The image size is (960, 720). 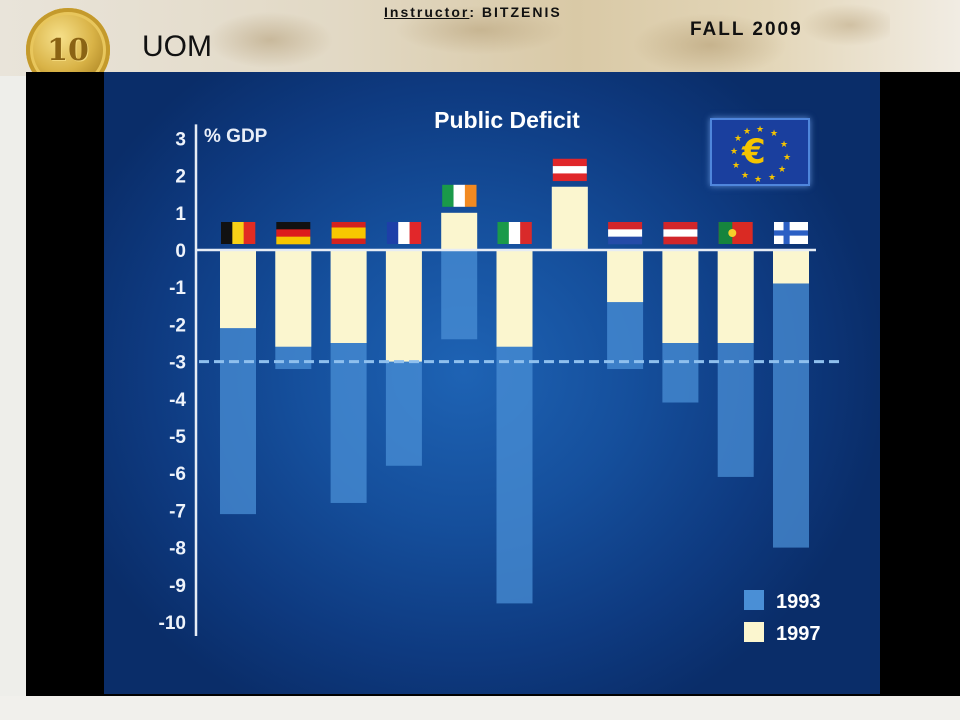 I want to click on austria-flag-icon, so click(x=680, y=233).